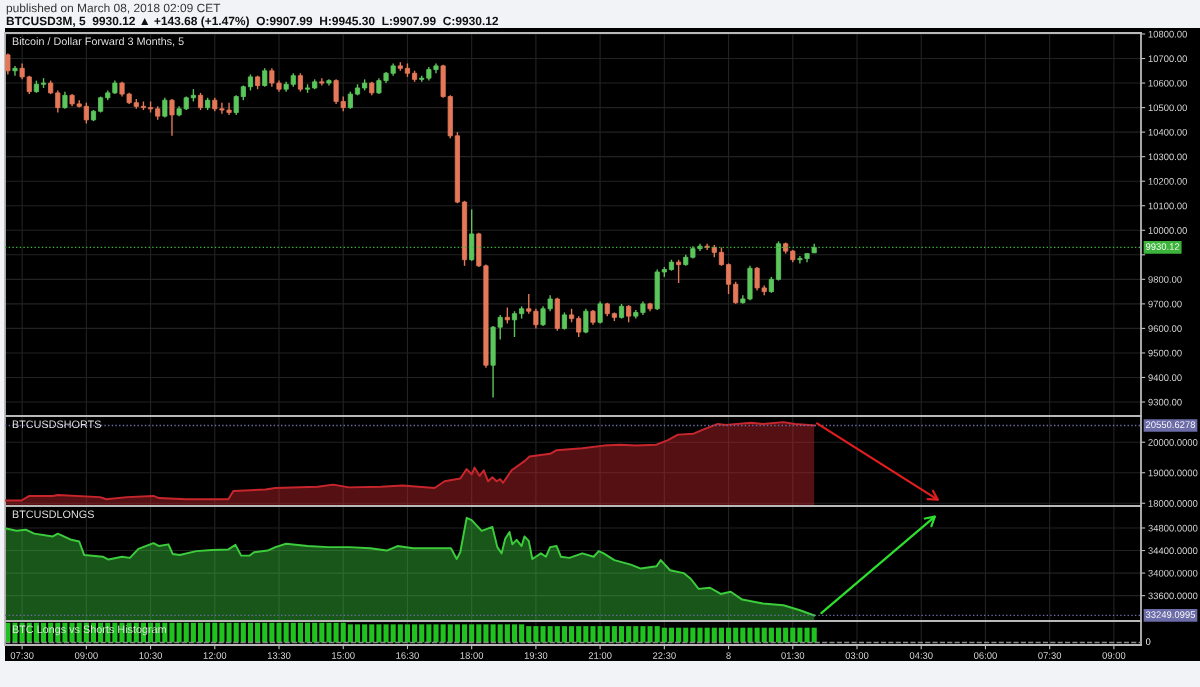 The height and width of the screenshot is (687, 1200). Describe the element at coordinates (1171, 424) in the screenshot. I see `ref-line-label: 20550.6278` at that location.